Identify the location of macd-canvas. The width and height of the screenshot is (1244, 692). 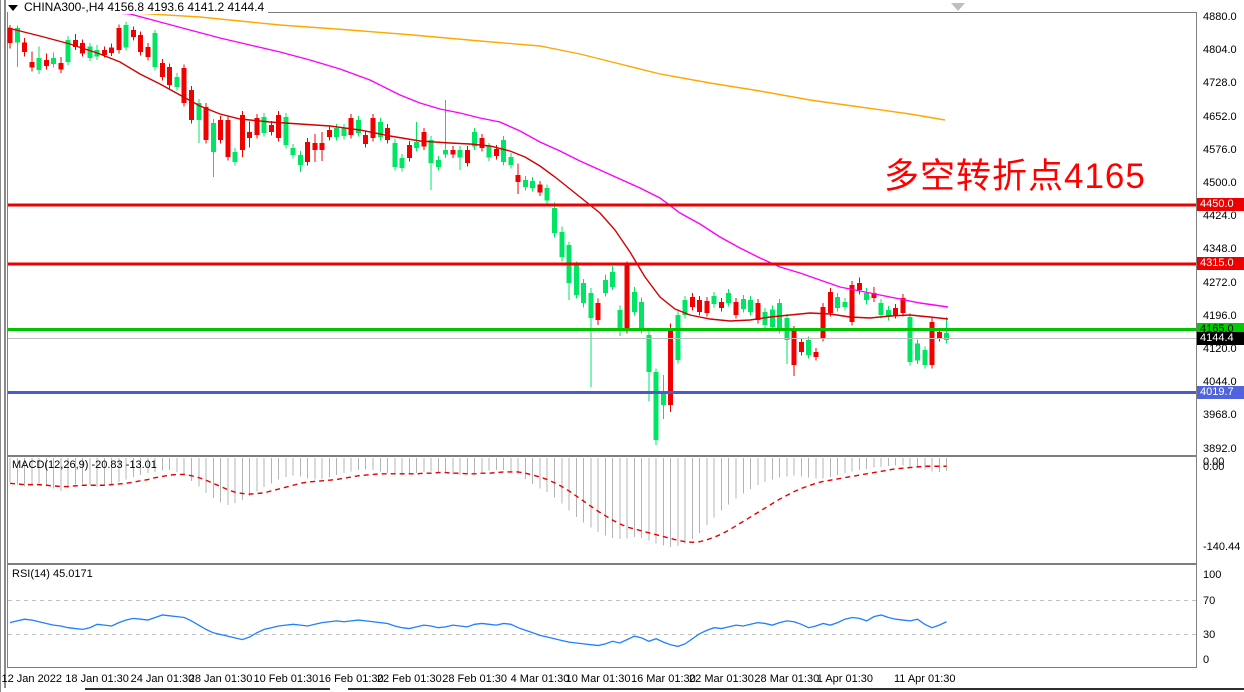
(601, 509).